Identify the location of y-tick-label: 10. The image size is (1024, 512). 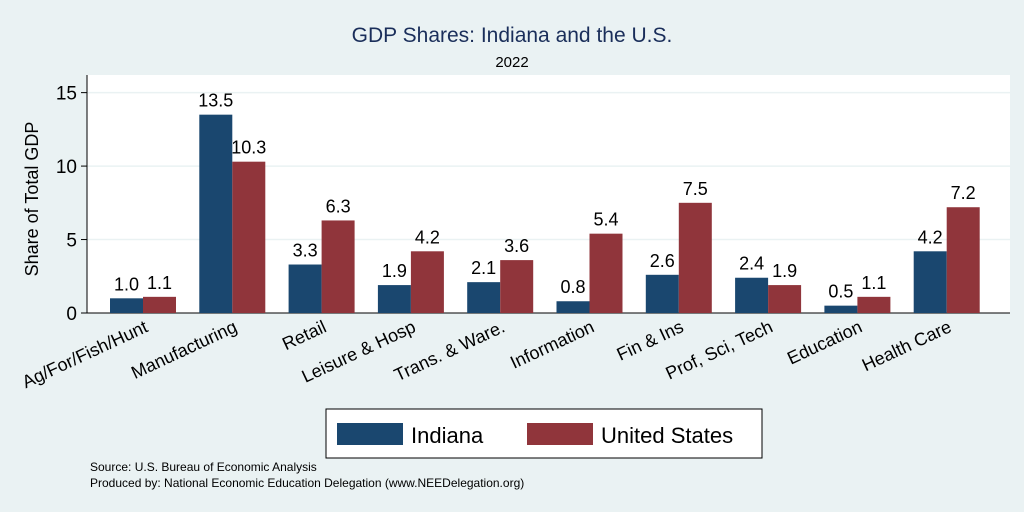
(66, 167).